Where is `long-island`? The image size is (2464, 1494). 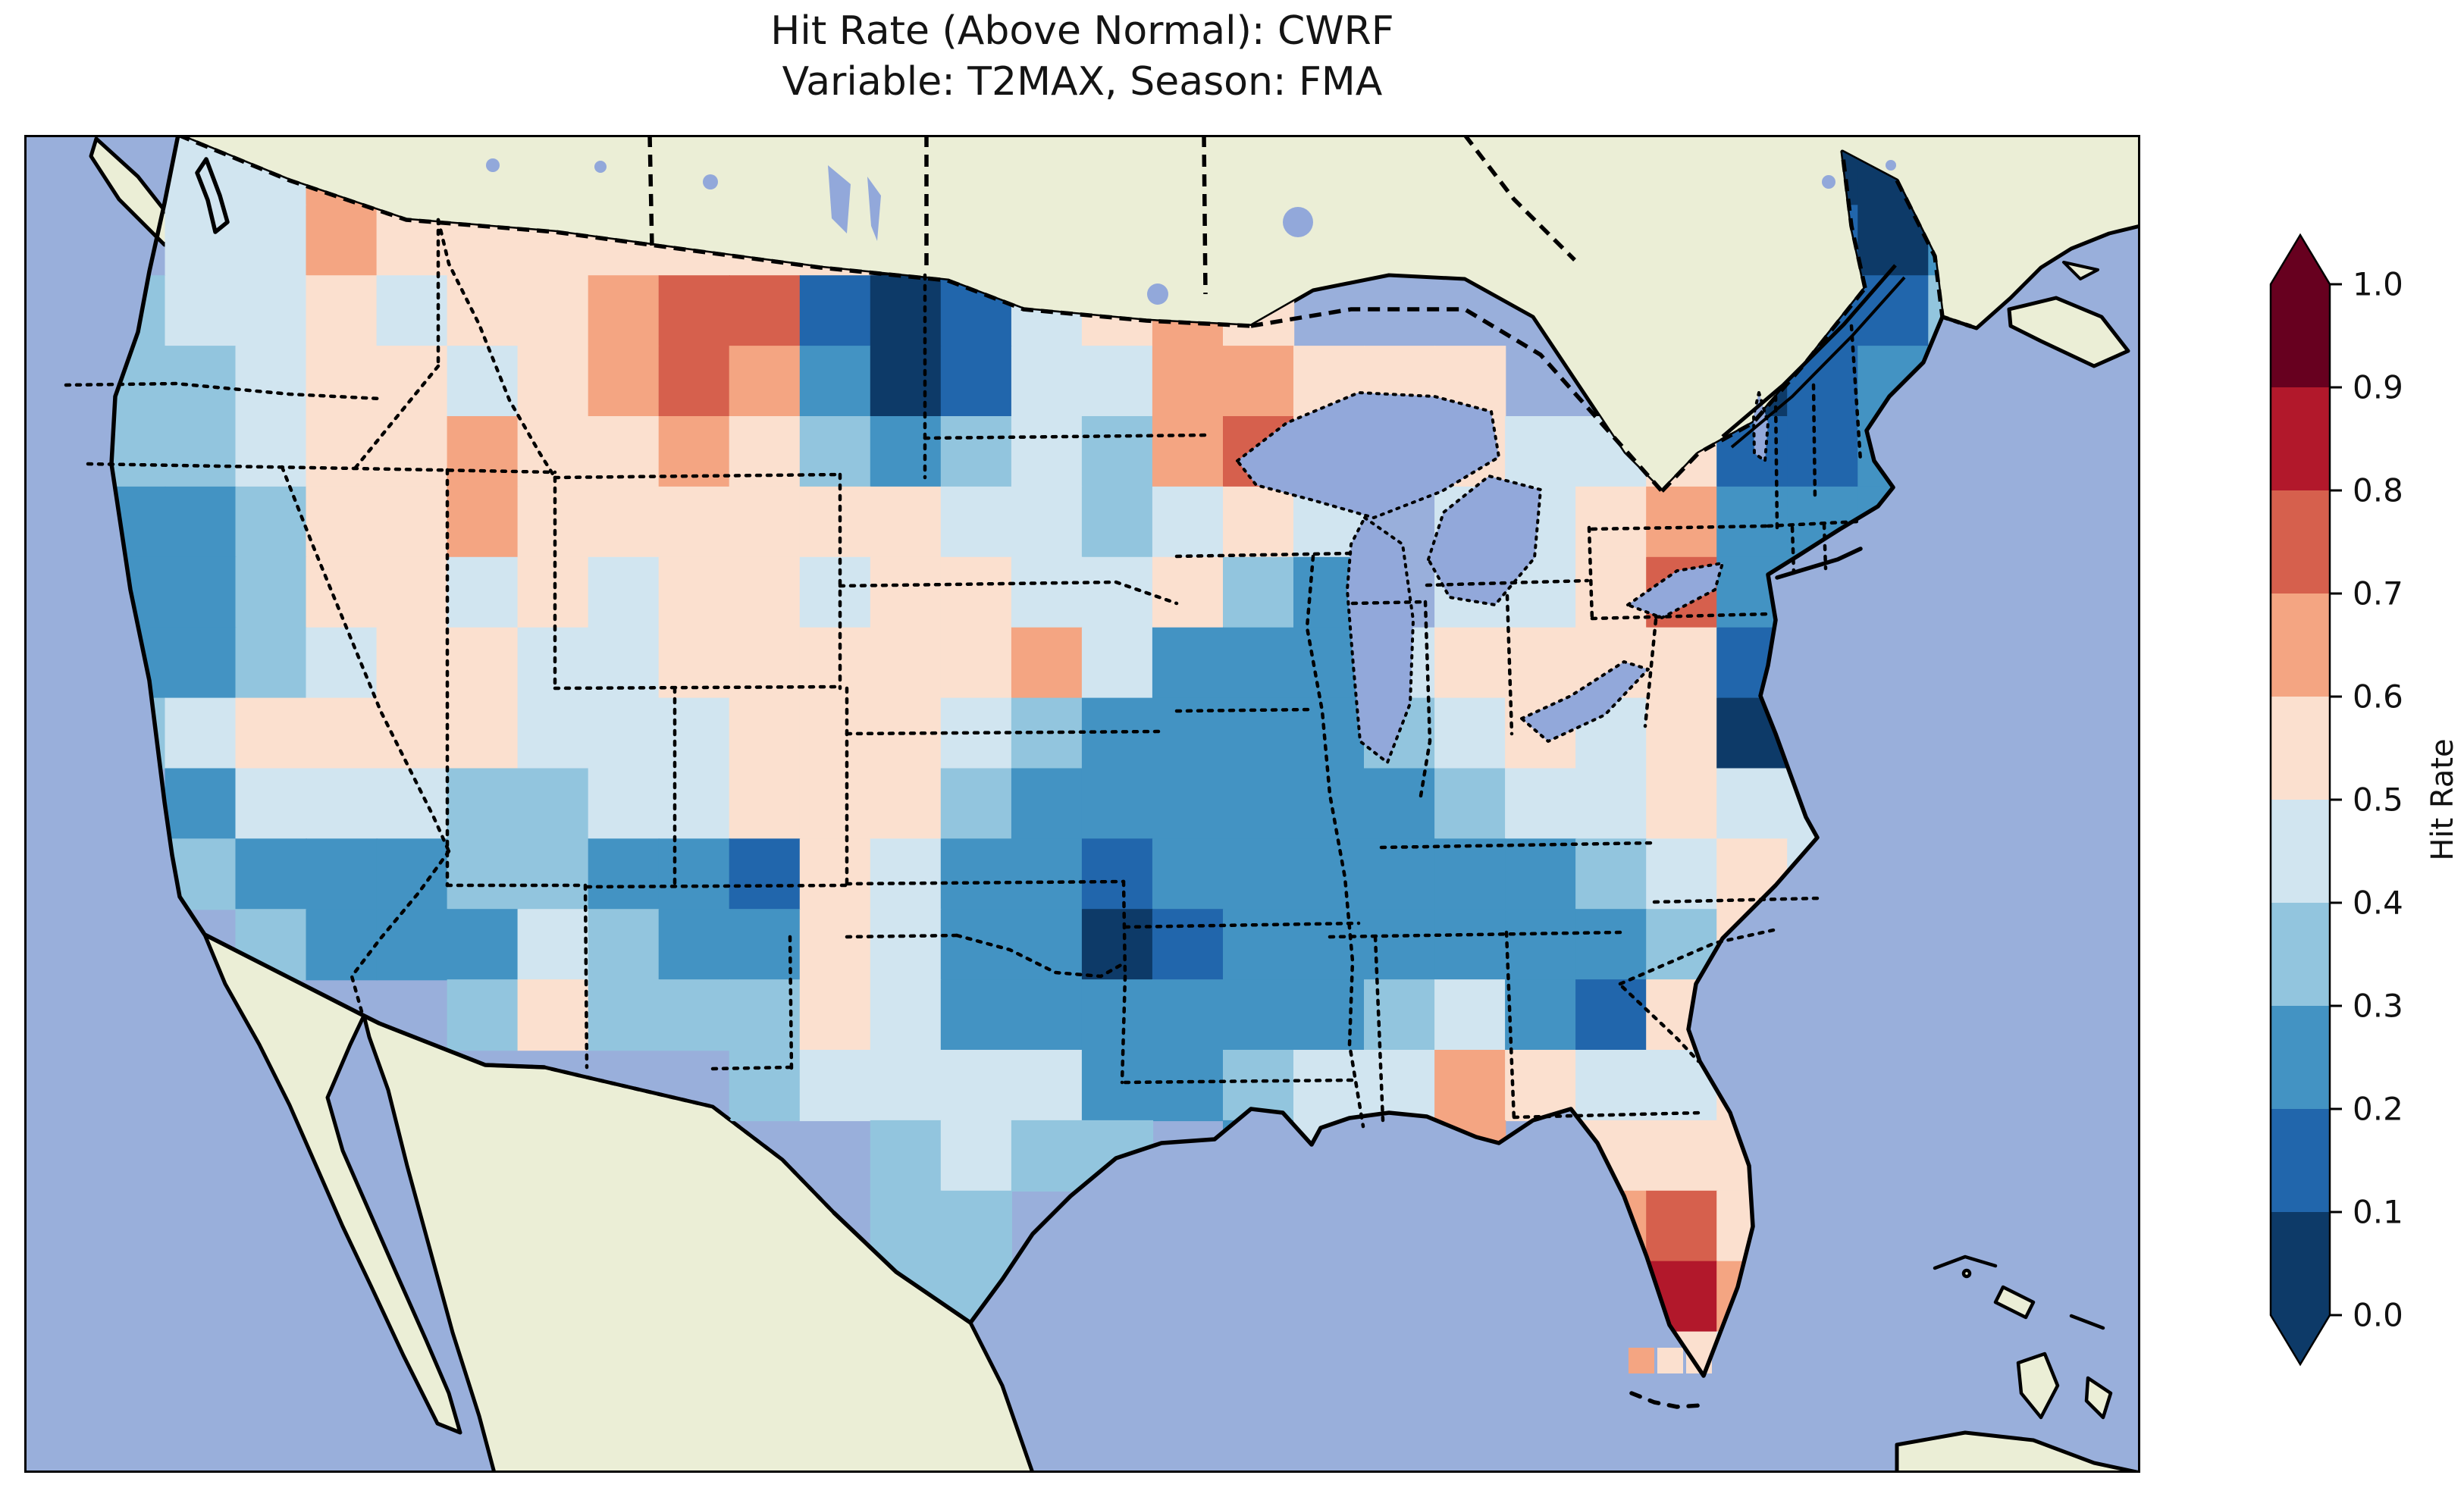
long-island is located at coordinates (1819, 563).